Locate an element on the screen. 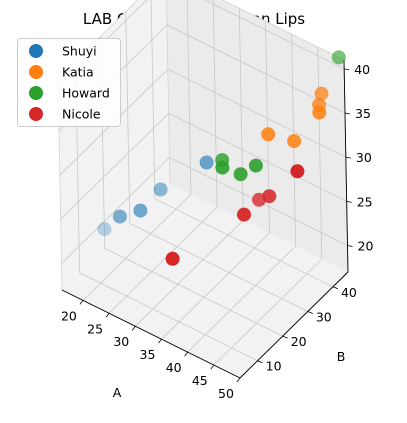 This screenshot has width=407, height=423. legend-box is located at coordinates (69, 82).